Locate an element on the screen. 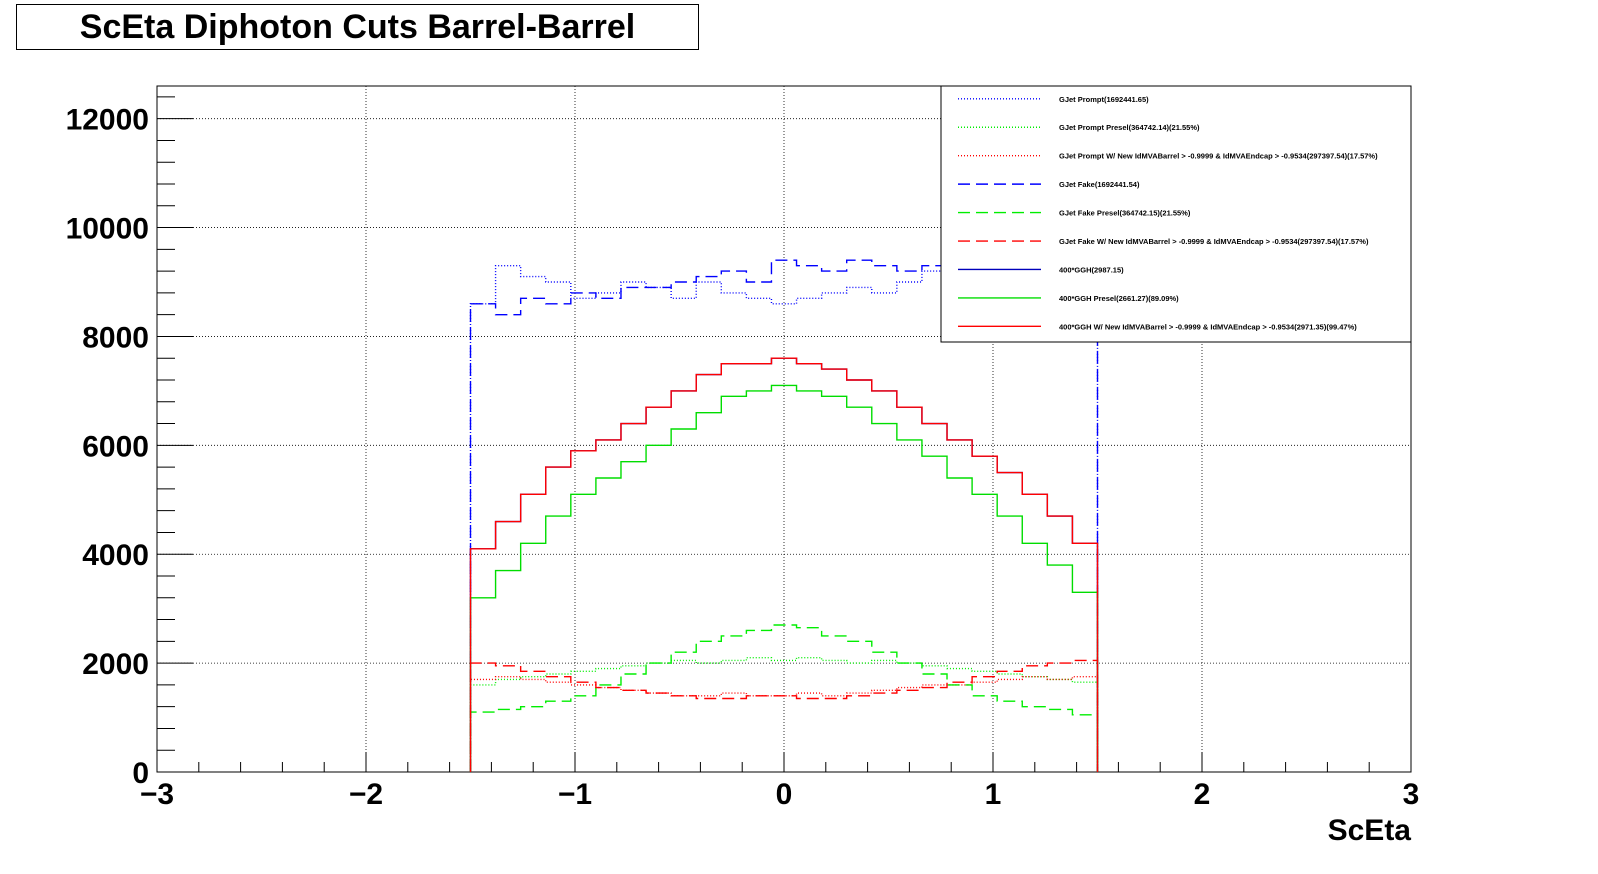 The height and width of the screenshot is (874, 1598). legend-entry-1: GJet Prompt(1692441.65) is located at coordinates (1104, 99).